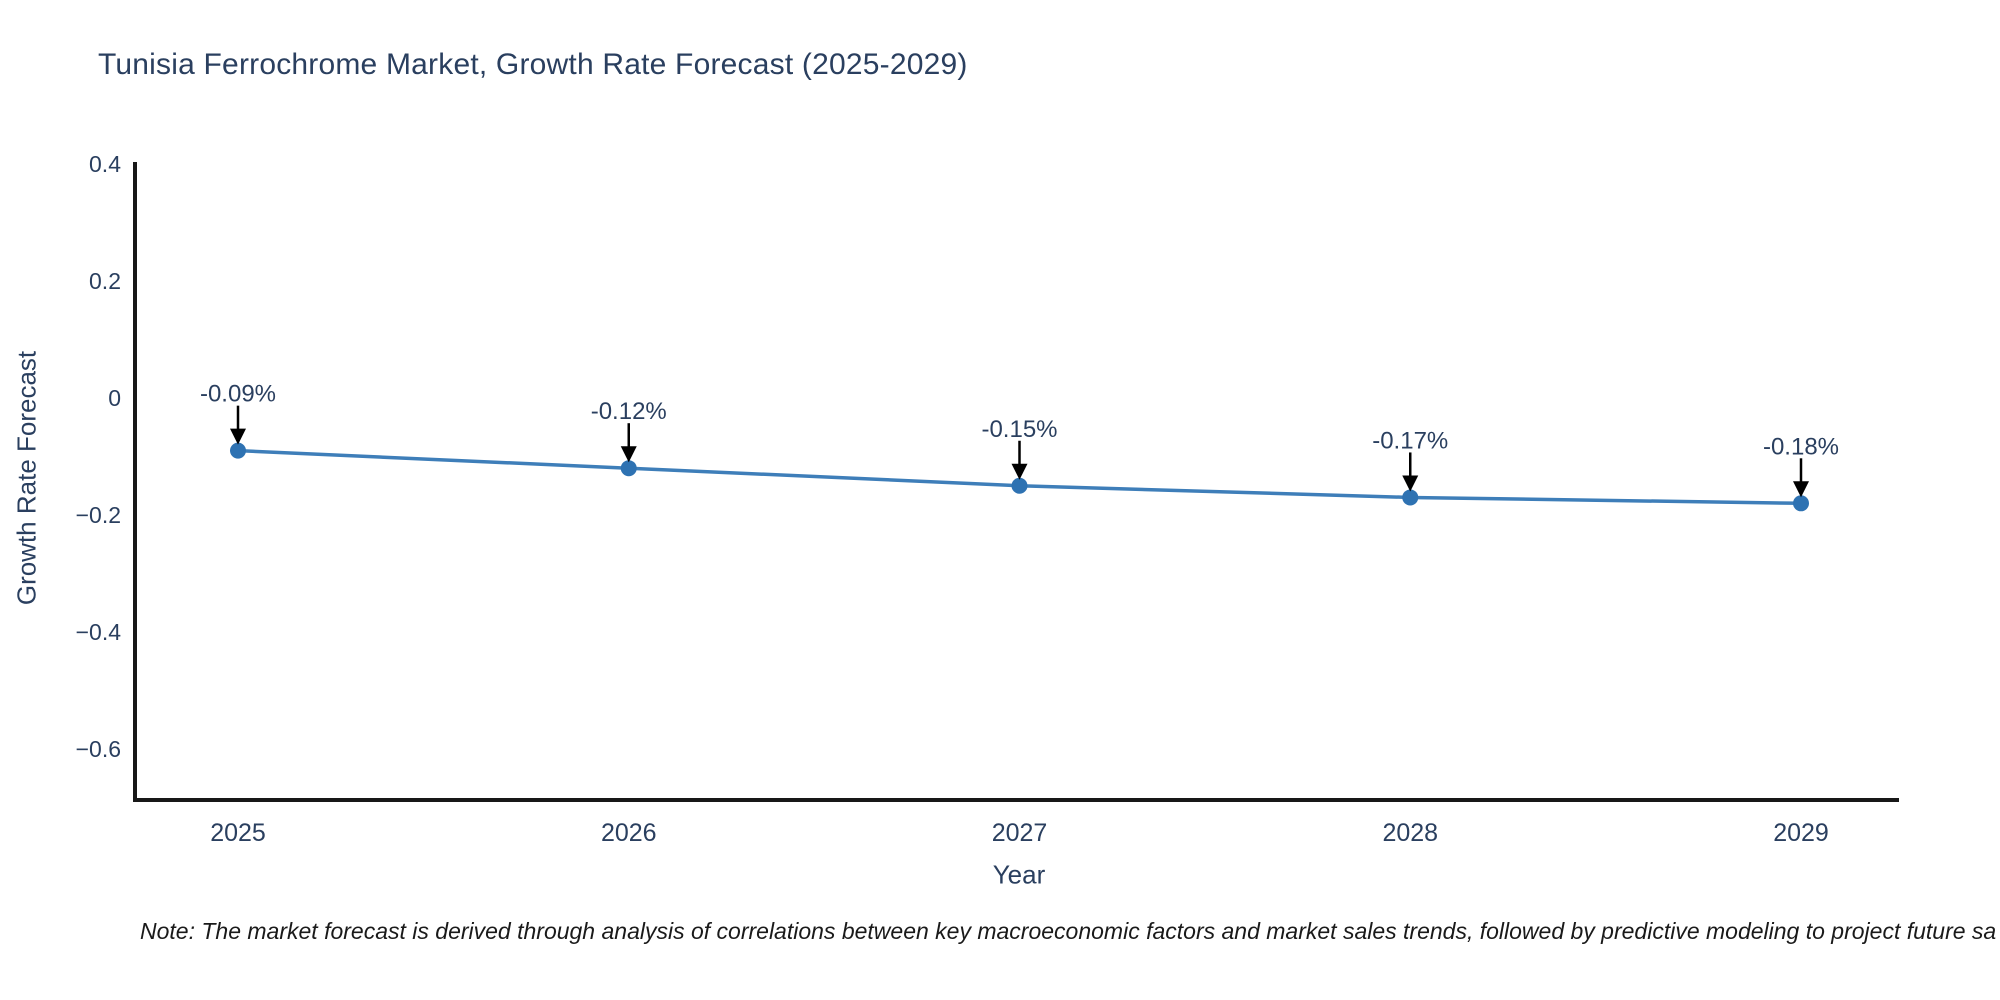 This screenshot has height=1000, width=2000. Describe the element at coordinates (98, 515) in the screenshot. I see `y-tick-label: −0.2` at that location.